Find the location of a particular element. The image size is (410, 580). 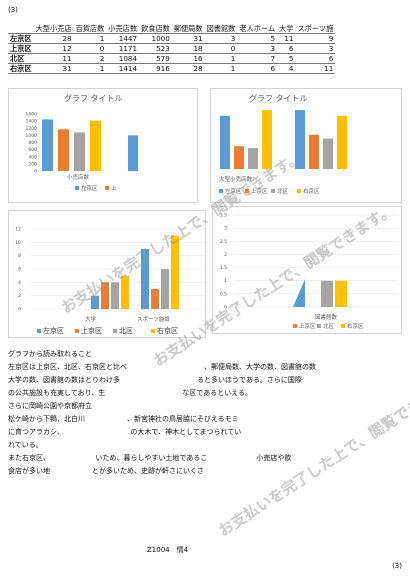

table-row-header: 上京区 is located at coordinates (21, 48).